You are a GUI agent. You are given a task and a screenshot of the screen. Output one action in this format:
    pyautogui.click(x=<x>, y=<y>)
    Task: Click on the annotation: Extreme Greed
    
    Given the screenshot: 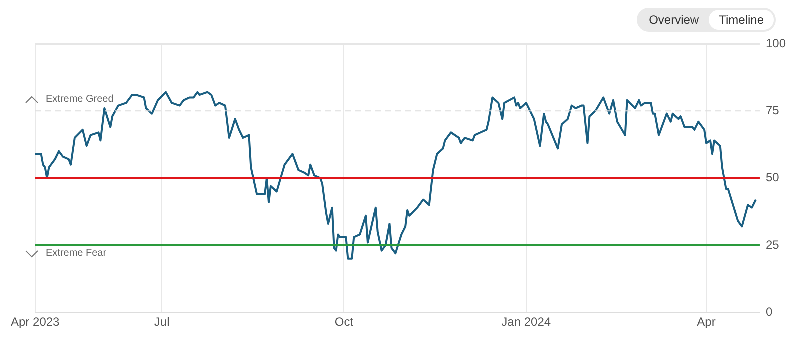 What is the action you would take?
    pyautogui.click(x=80, y=99)
    